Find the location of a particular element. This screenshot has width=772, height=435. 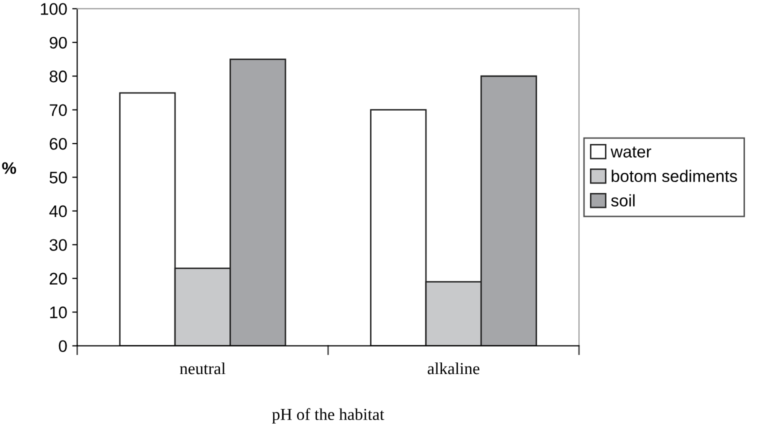

x-tick-label: alkaline is located at coordinates (454, 368).